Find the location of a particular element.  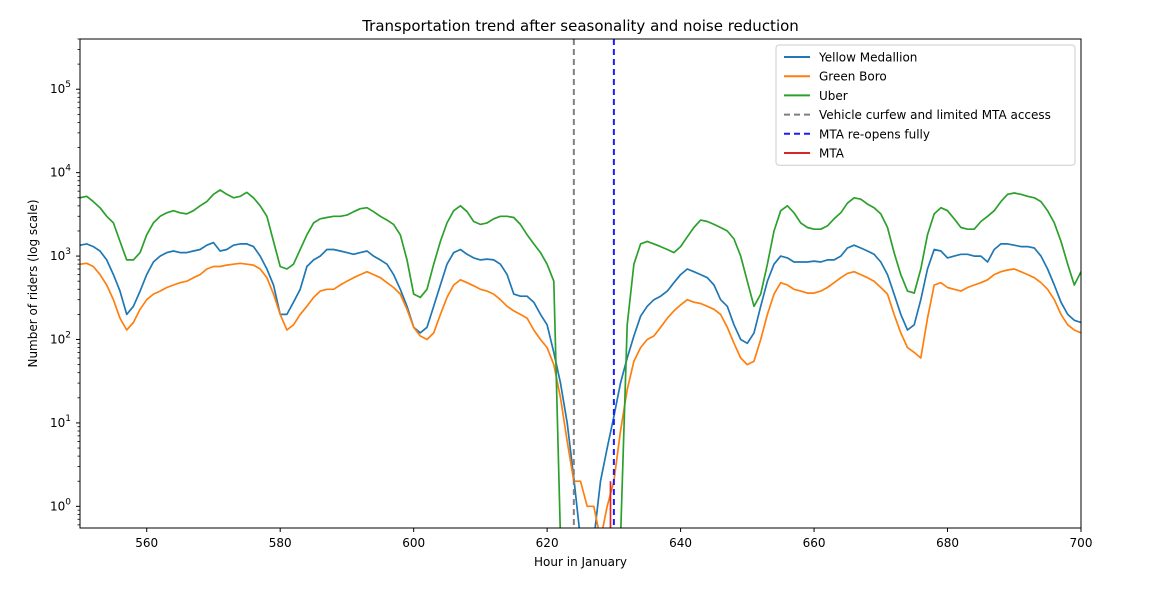

legend-label-mta-re-opens-fully: MTA re-opens fully is located at coordinates (874, 134).